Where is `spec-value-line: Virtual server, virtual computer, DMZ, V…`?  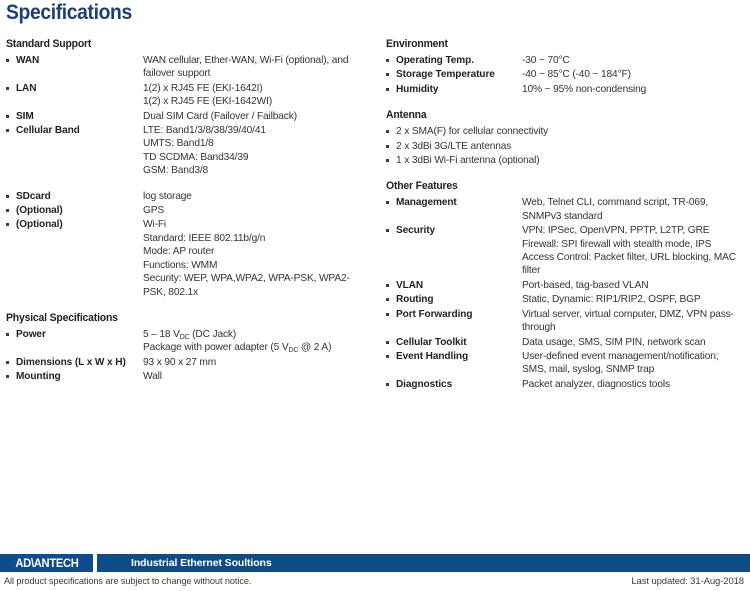
spec-value-line: Virtual server, virtual computer, DMZ, V… is located at coordinates (628, 320).